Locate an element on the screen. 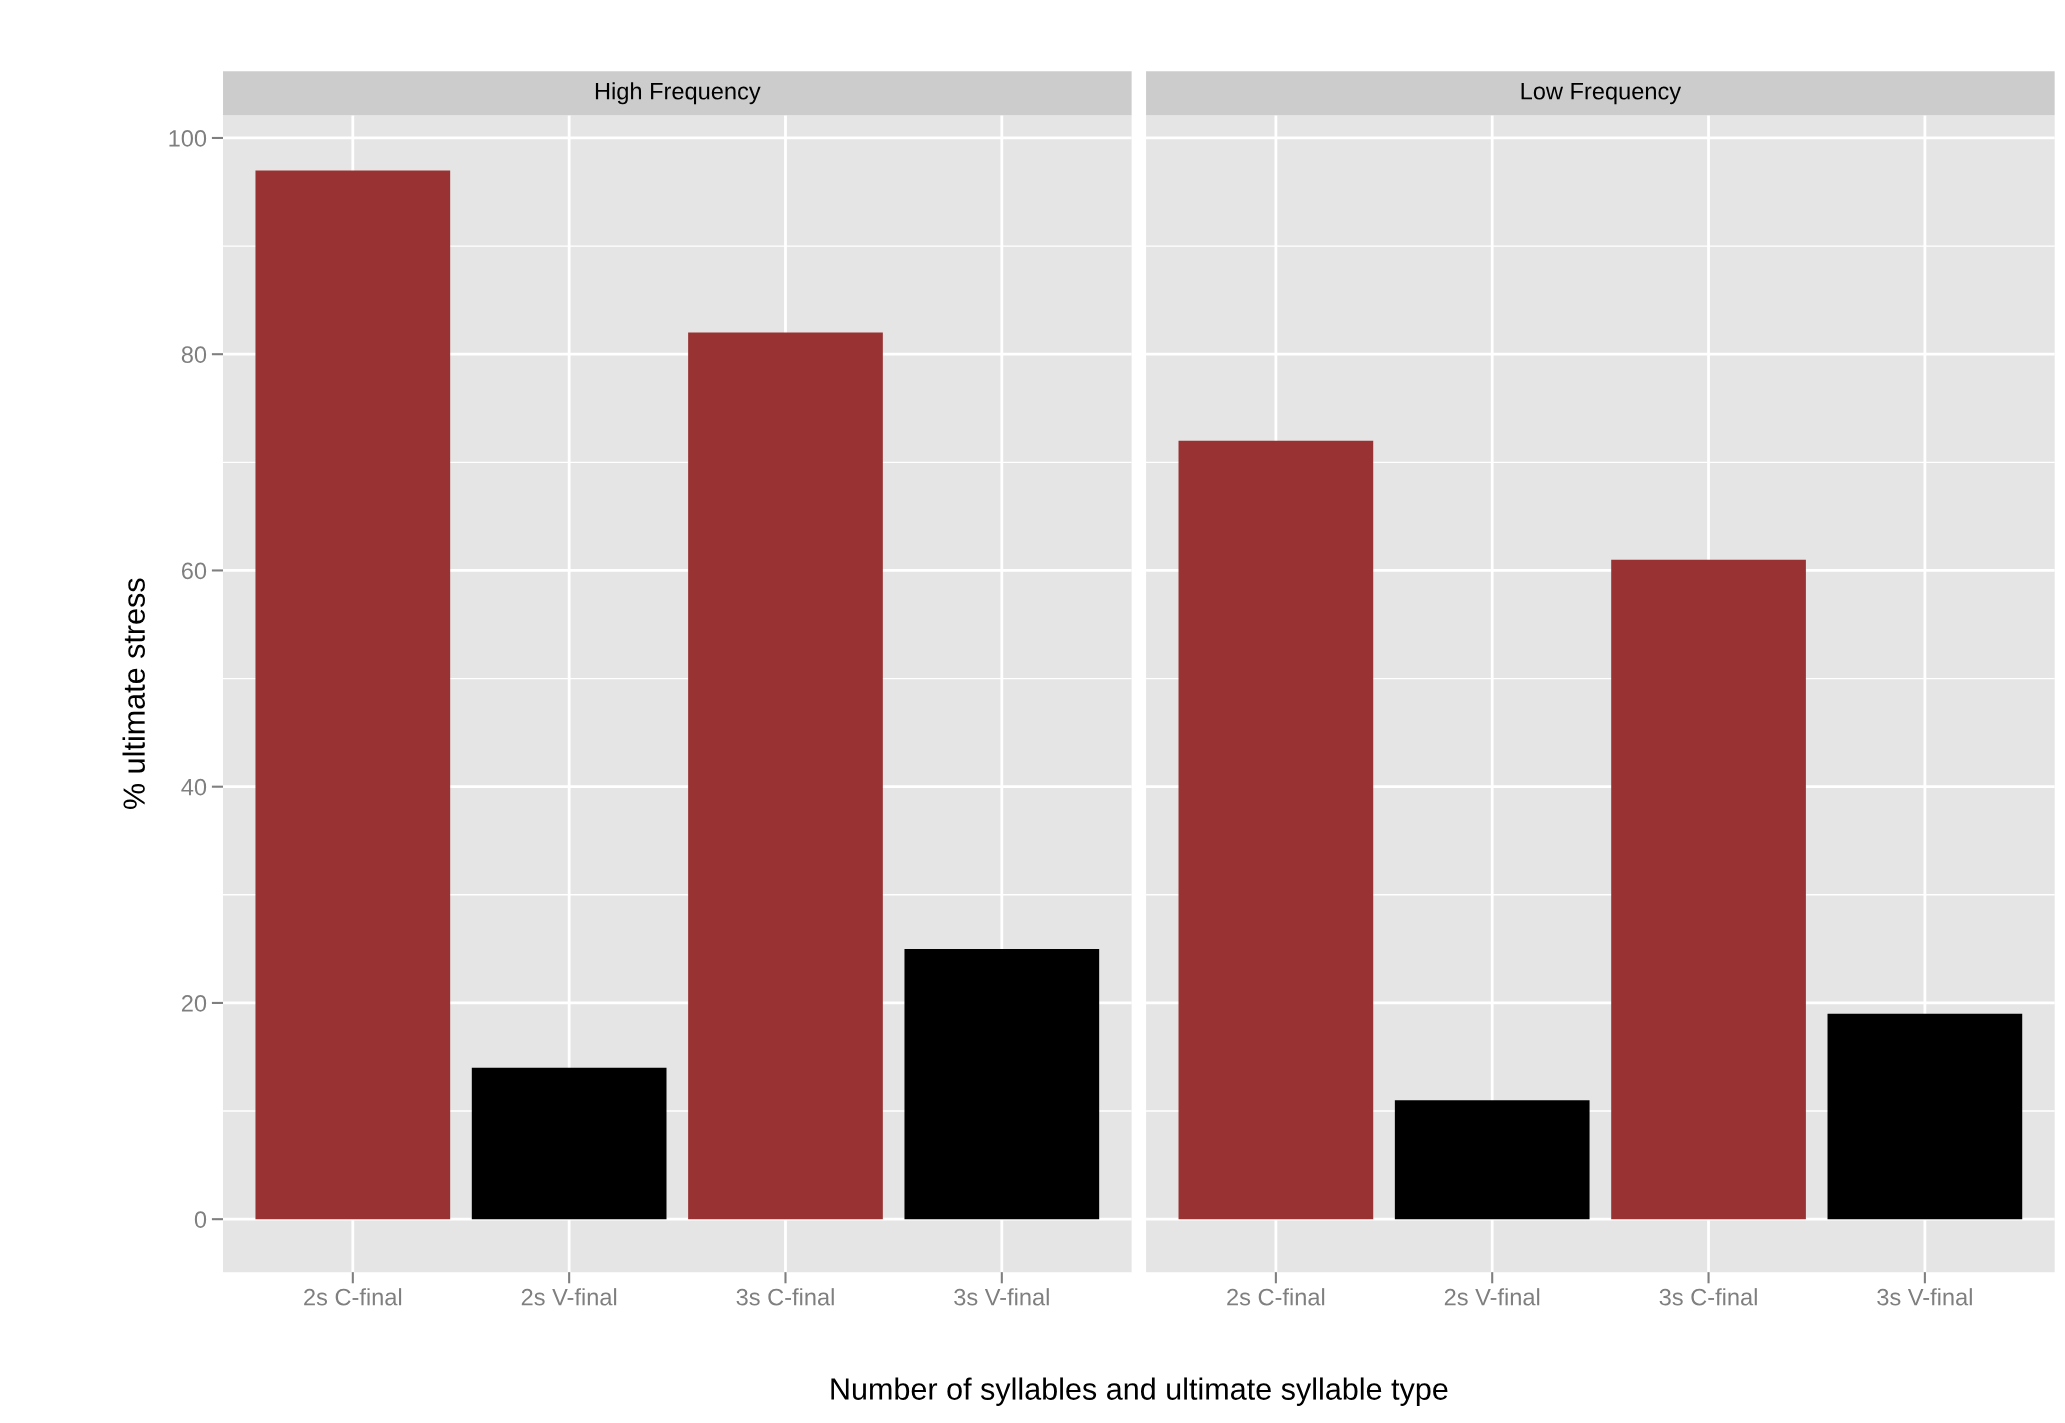 This screenshot has width=2065, height=1423. y-tick-label: 0 is located at coordinates (200, 1219).